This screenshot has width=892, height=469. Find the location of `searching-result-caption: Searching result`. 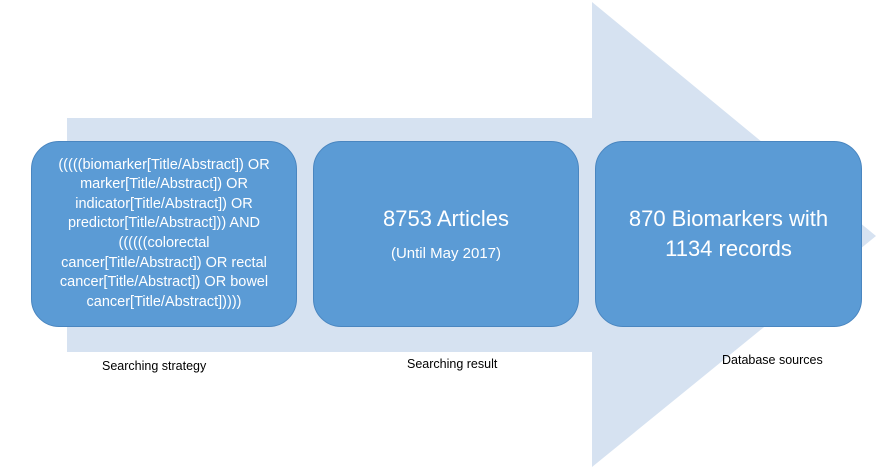

searching-result-caption: Searching result is located at coordinates (452, 364).